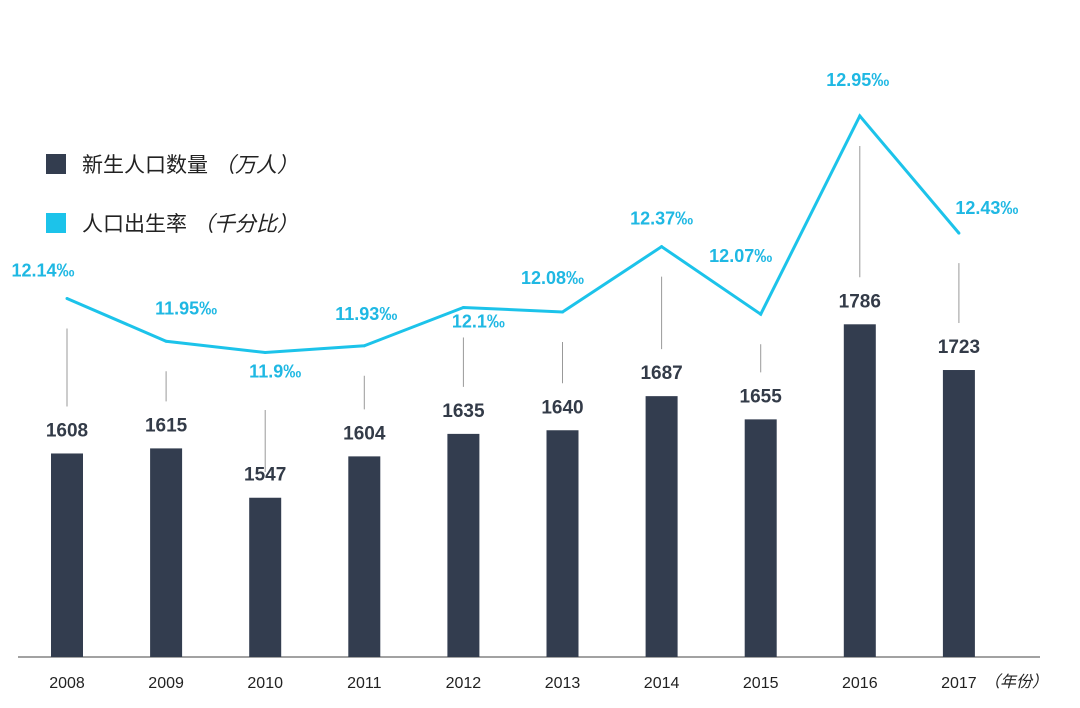  I want to click on x-tick-label-2015: 2015, so click(761, 683).